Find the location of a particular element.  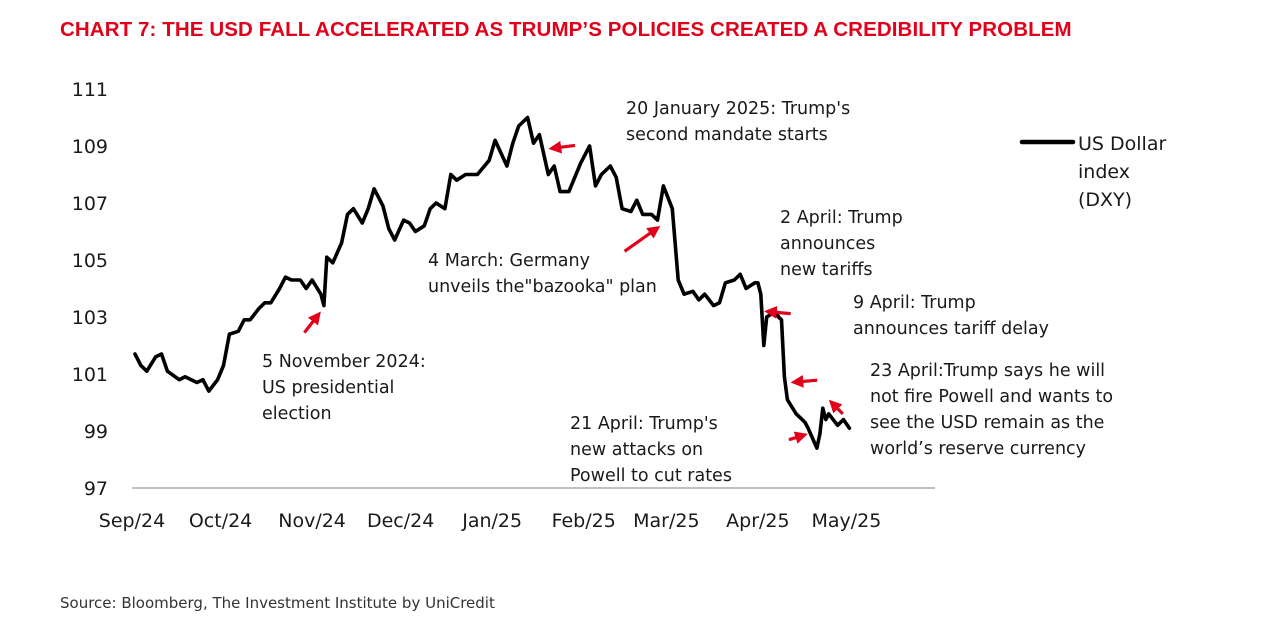

annotation-text: announces tariff delay is located at coordinates (951, 329).